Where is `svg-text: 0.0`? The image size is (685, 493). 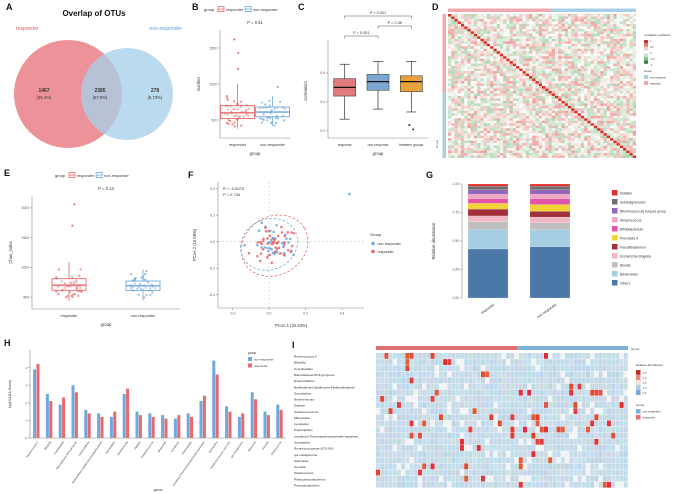
svg-text: 0.0 is located at coordinates (269, 314).